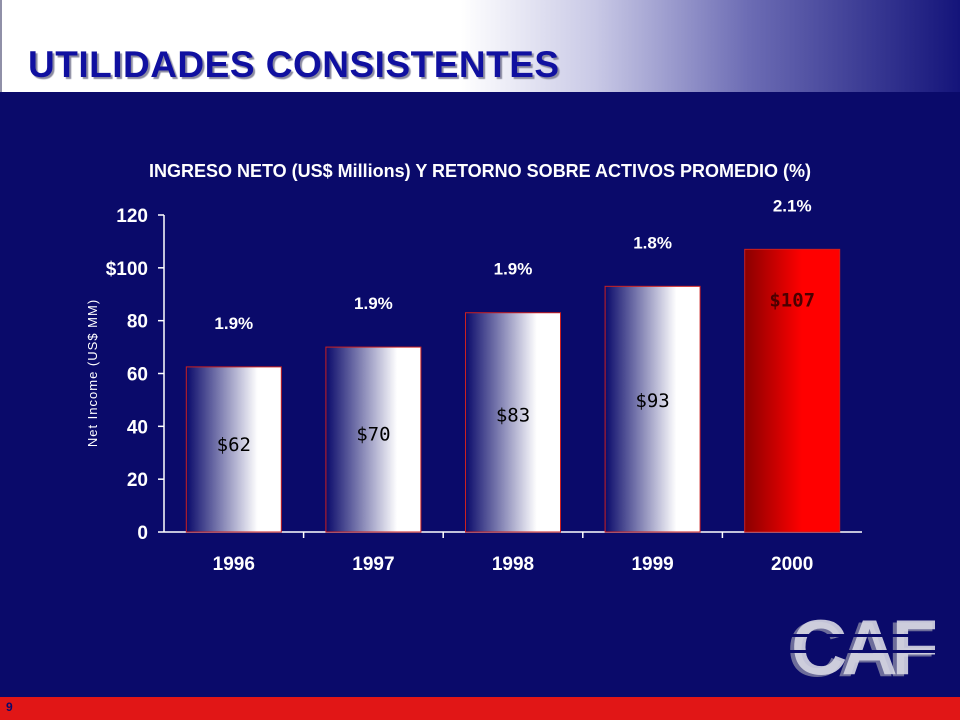 The width and height of the screenshot is (960, 720). Describe the element at coordinates (137, 375) in the screenshot. I see `y-tick-label: 60` at that location.